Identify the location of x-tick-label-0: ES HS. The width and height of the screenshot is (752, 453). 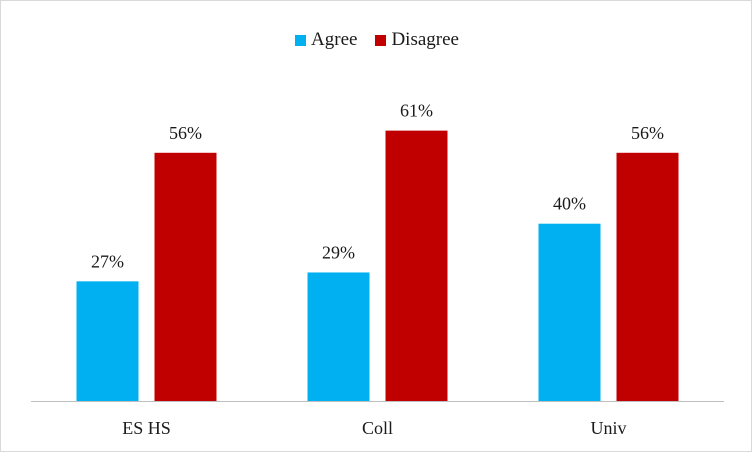
(146, 428).